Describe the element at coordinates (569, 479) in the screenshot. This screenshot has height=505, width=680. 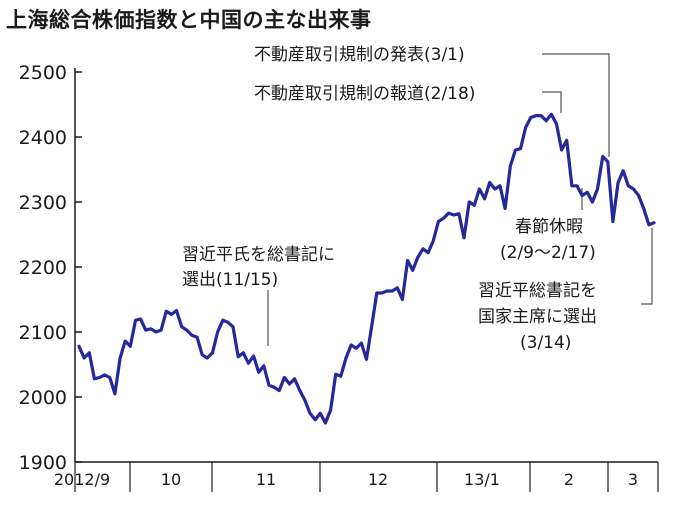
I see `x-tick-label: 2` at that location.